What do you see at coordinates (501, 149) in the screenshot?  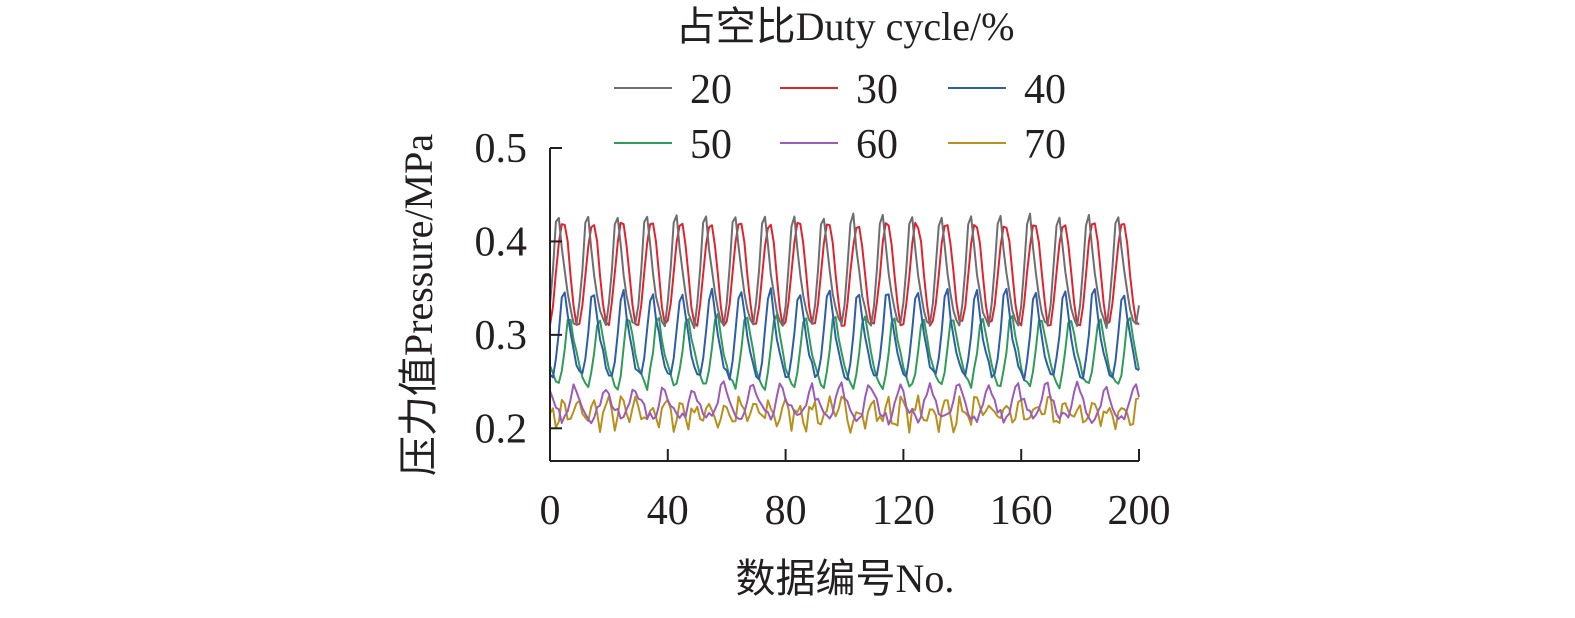 I see `y-tick-label-3: 0.5` at bounding box center [501, 149].